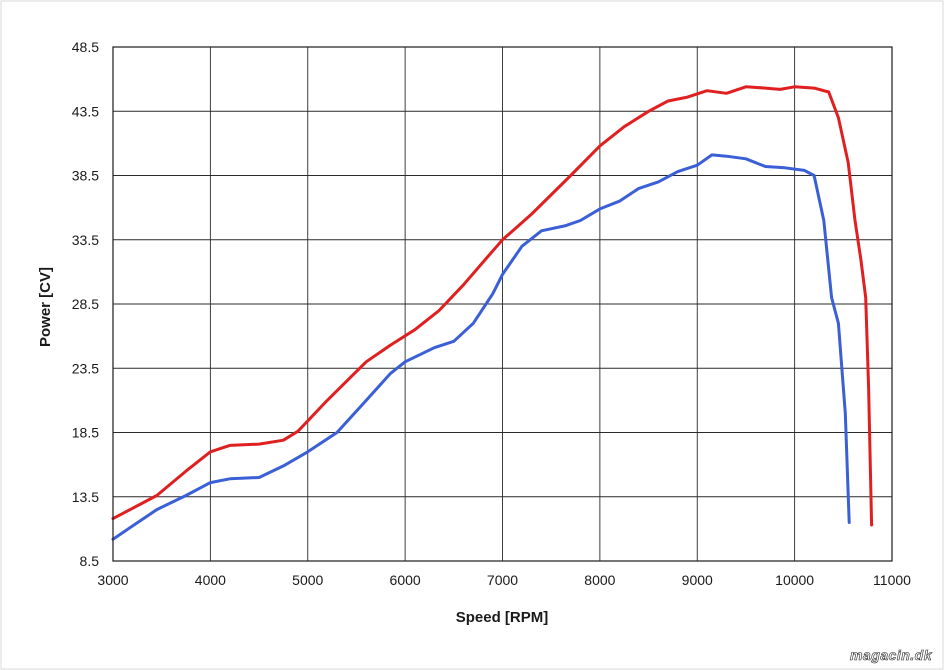 This screenshot has height=670, width=944. I want to click on x-tick-label: 7000, so click(502, 580).